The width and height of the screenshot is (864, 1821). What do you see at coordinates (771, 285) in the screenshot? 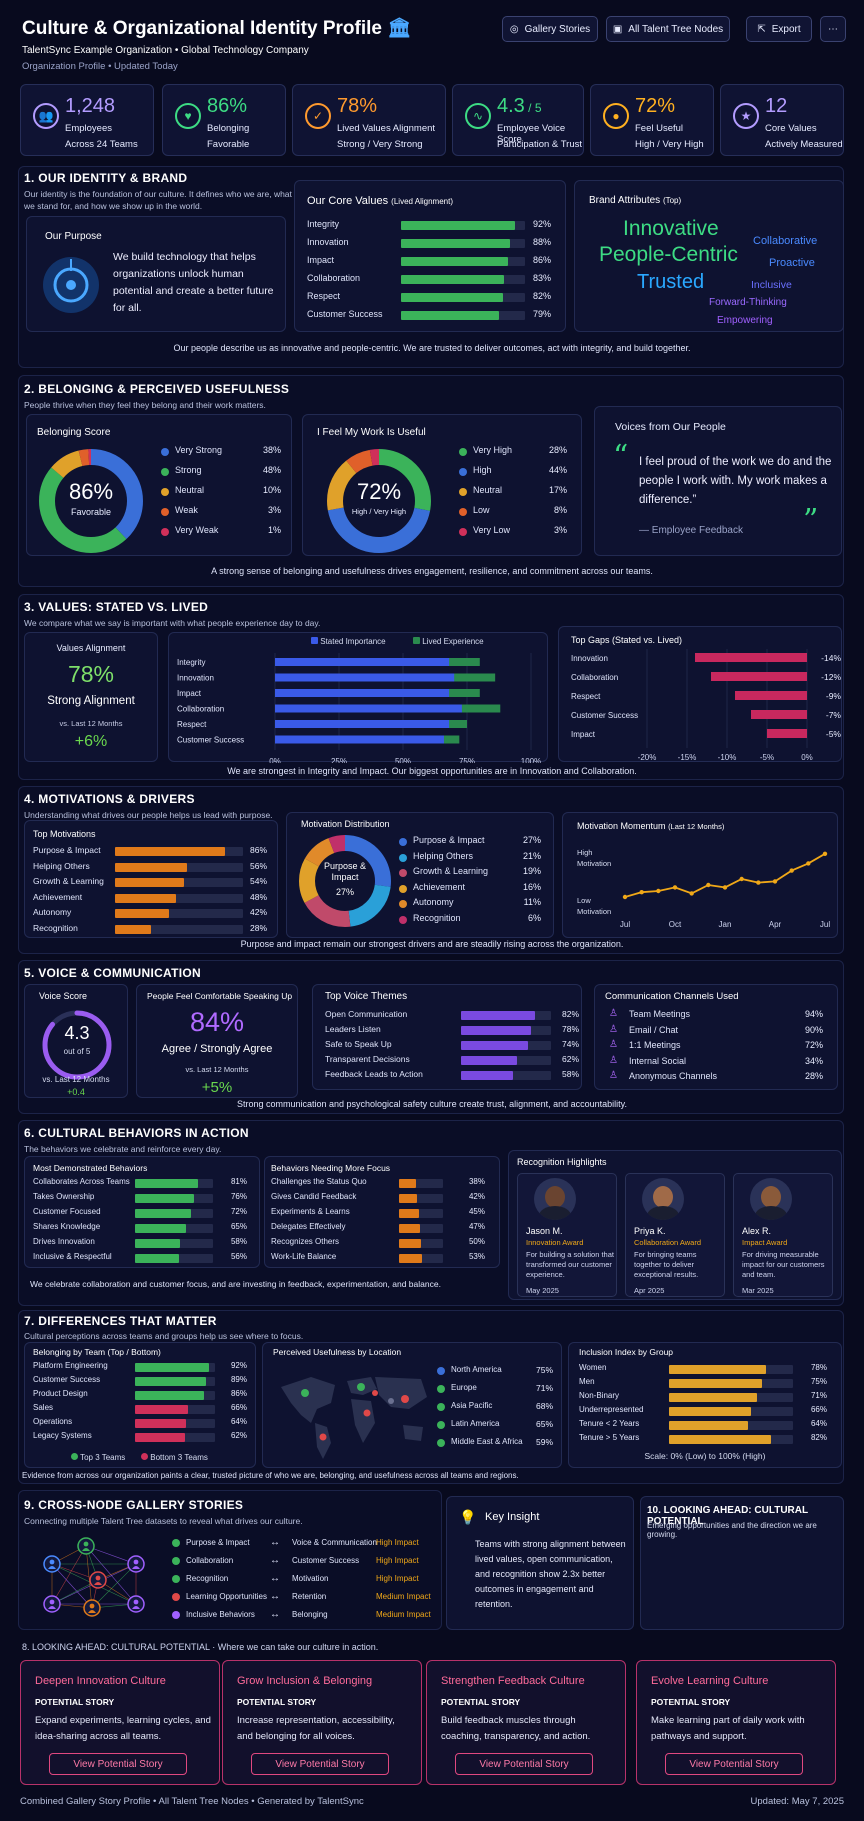
I see `brand-word: Inclusive` at bounding box center [771, 285].